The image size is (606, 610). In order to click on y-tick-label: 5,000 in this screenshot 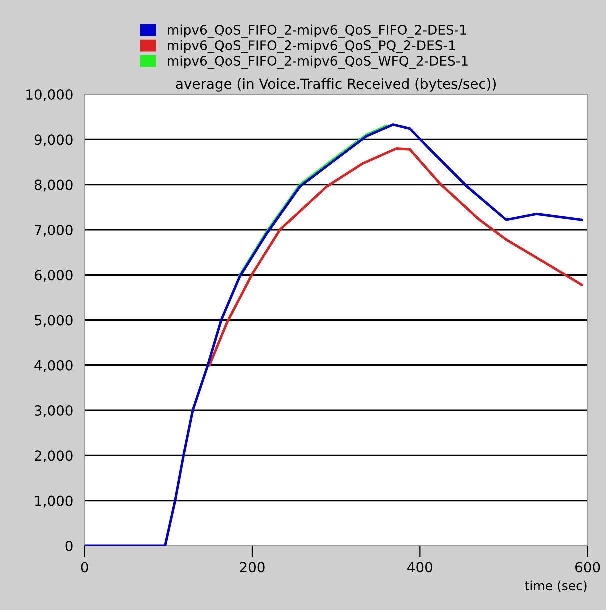, I will do `click(54, 321)`.